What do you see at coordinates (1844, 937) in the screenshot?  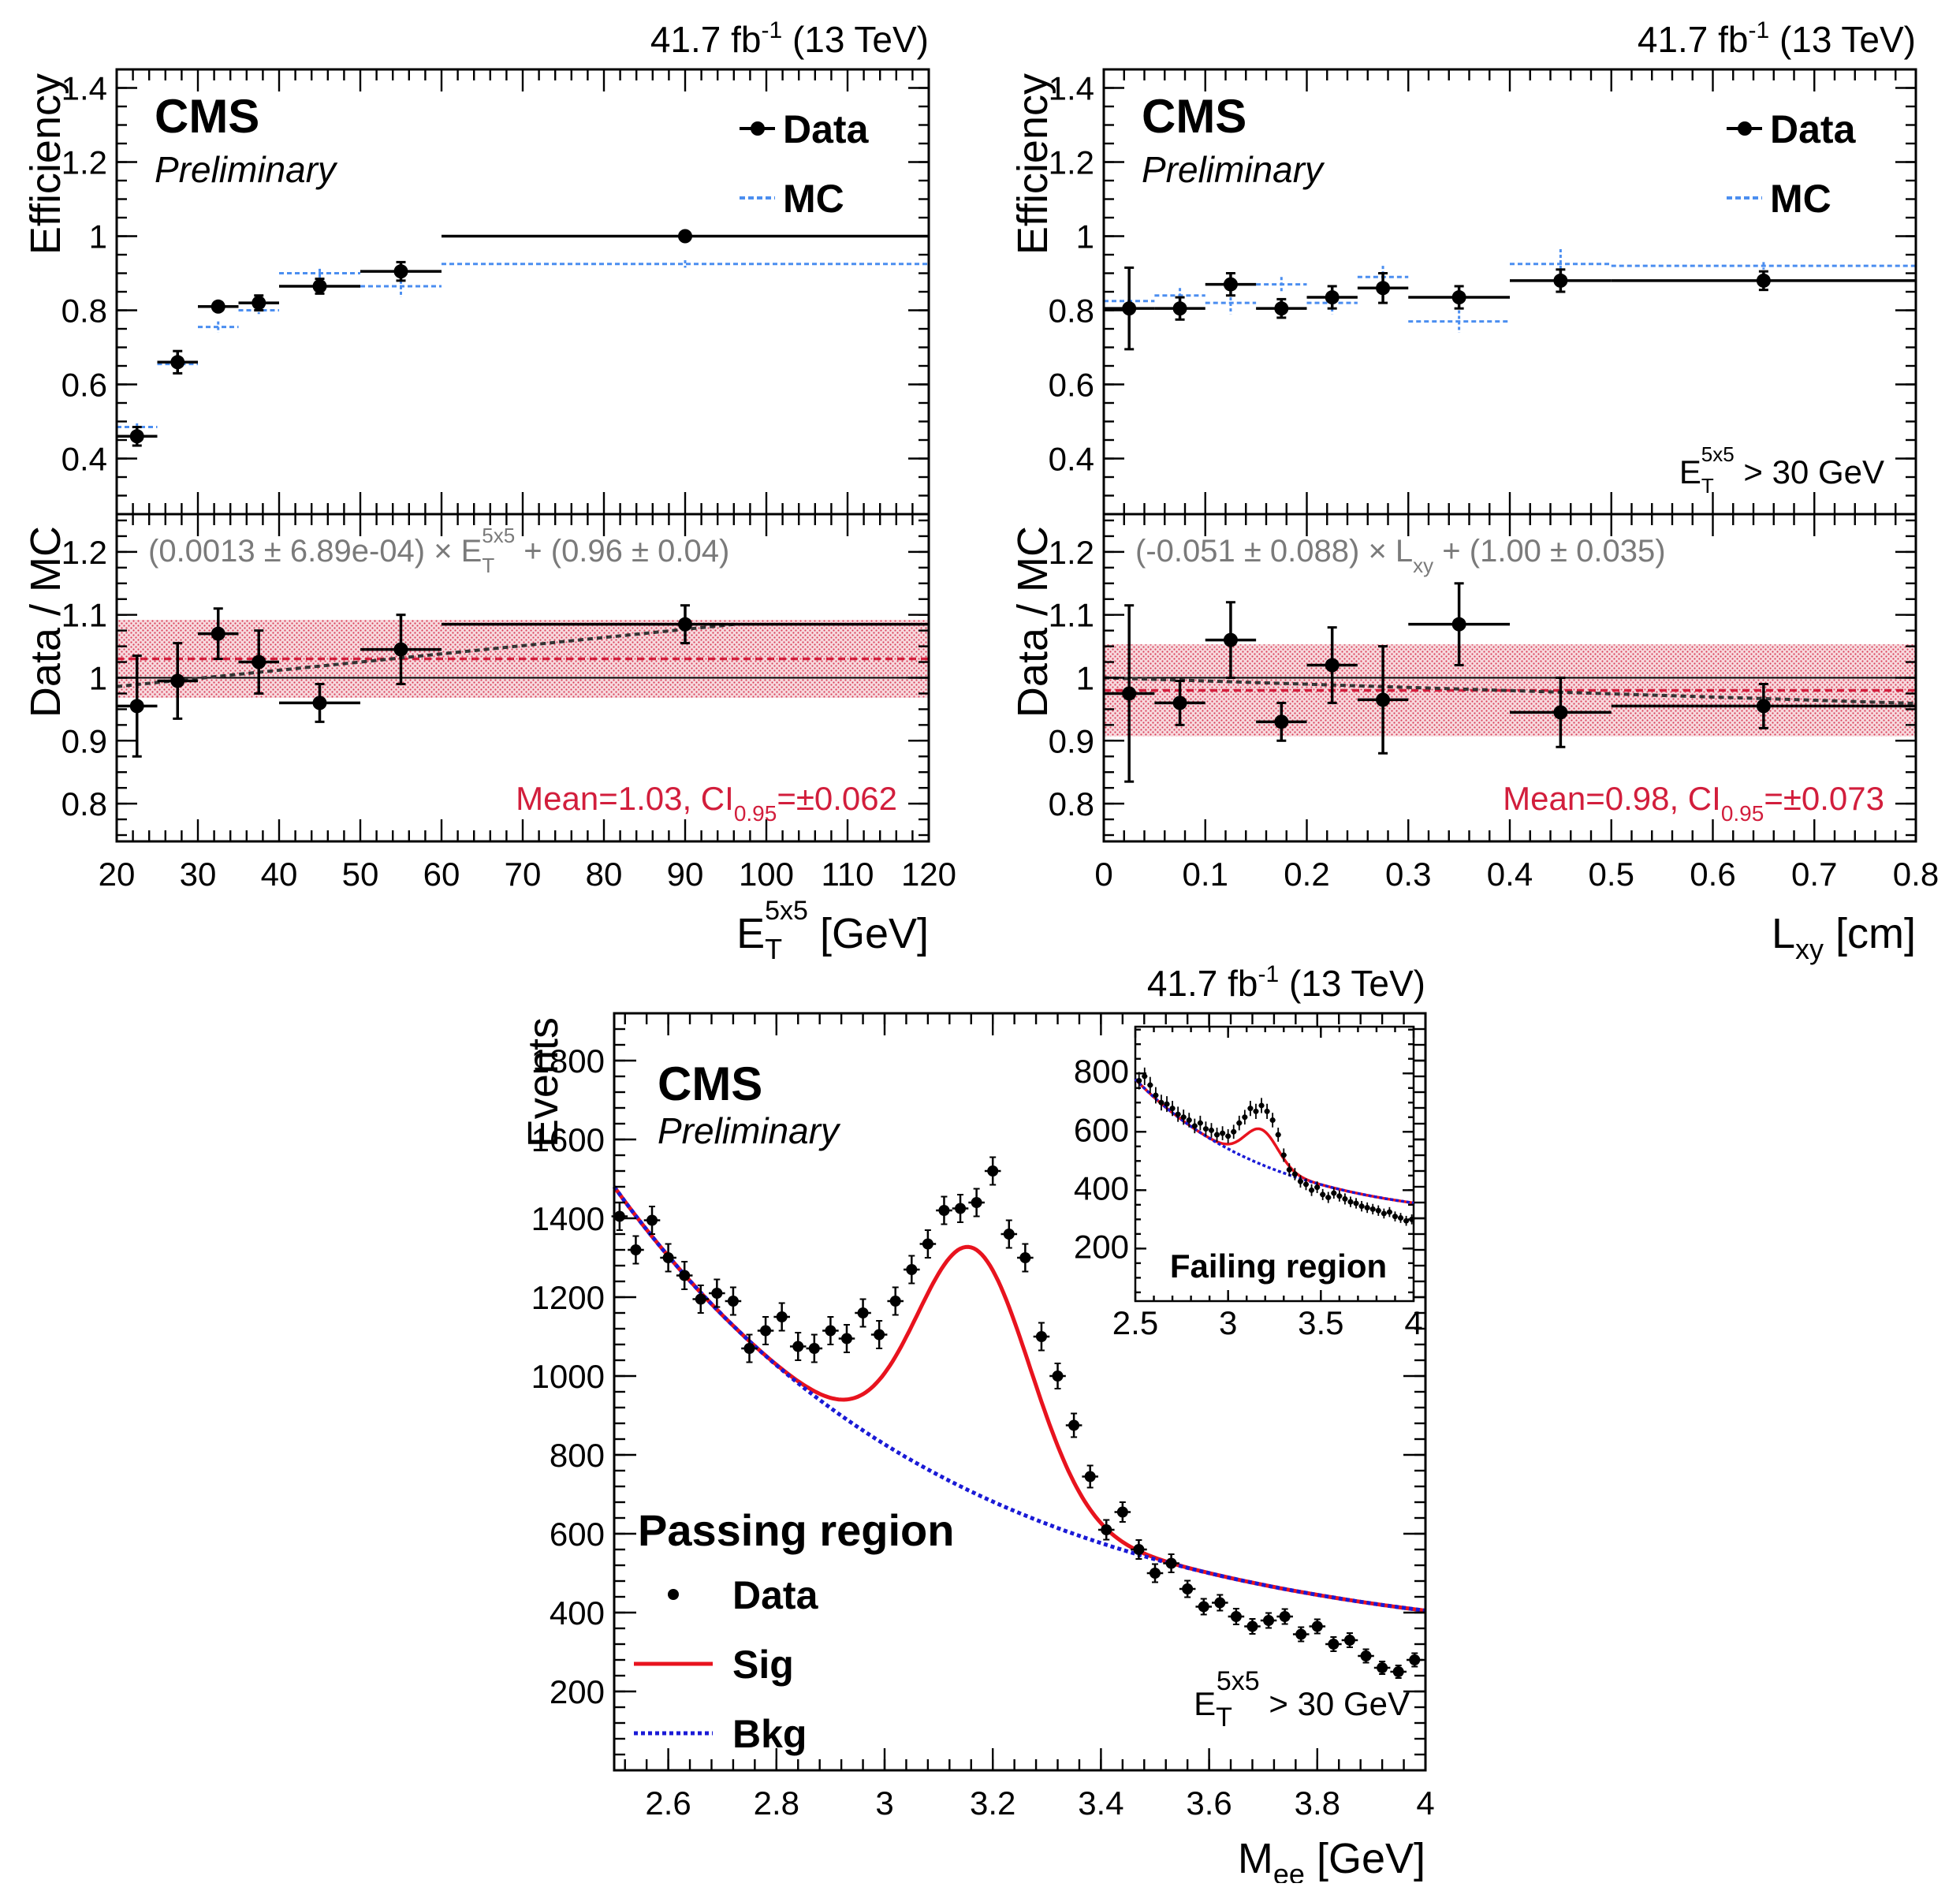 I see `x-axis-title: Lxy [cm]` at bounding box center [1844, 937].